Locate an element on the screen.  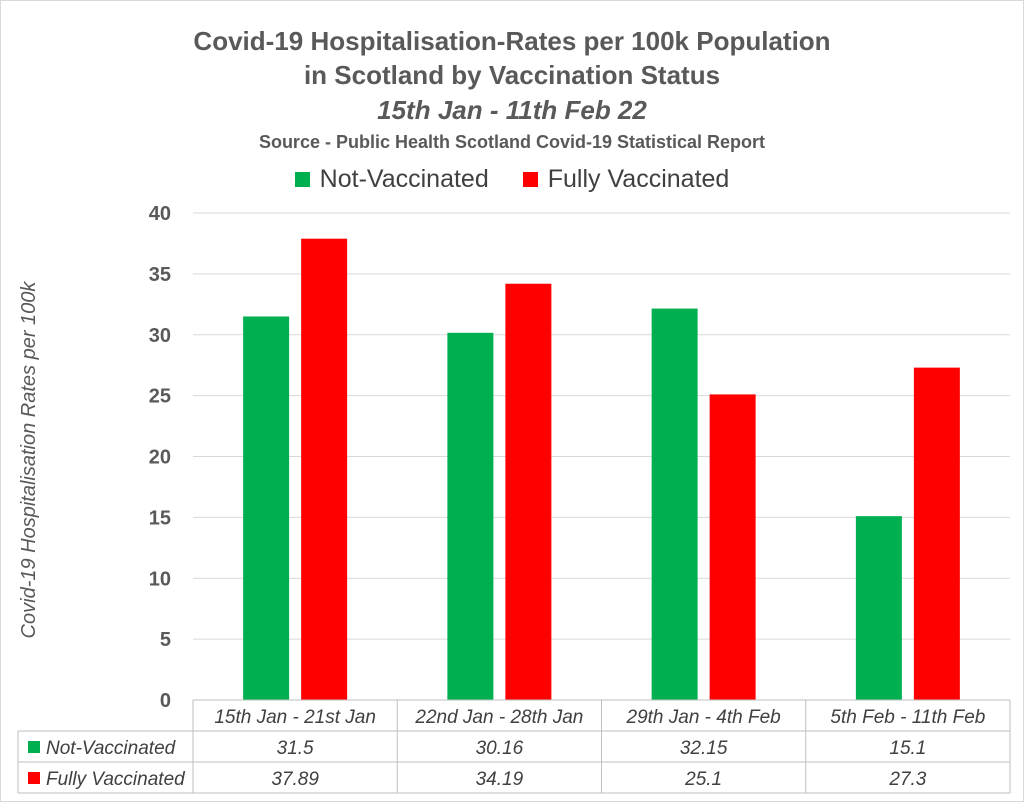
legend-label-not-vaccinated: Not-Vaccinated is located at coordinates (404, 179).